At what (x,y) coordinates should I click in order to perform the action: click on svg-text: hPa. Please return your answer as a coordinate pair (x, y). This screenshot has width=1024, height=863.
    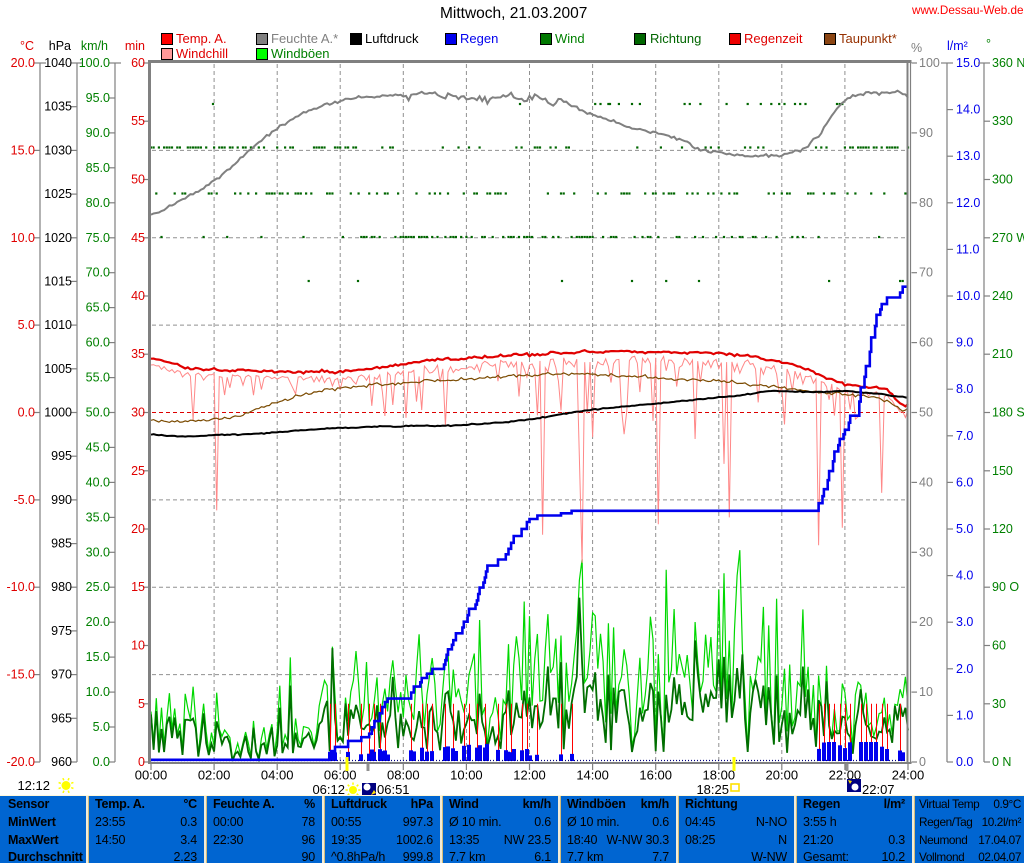
    Looking at the image, I should click on (60, 46).